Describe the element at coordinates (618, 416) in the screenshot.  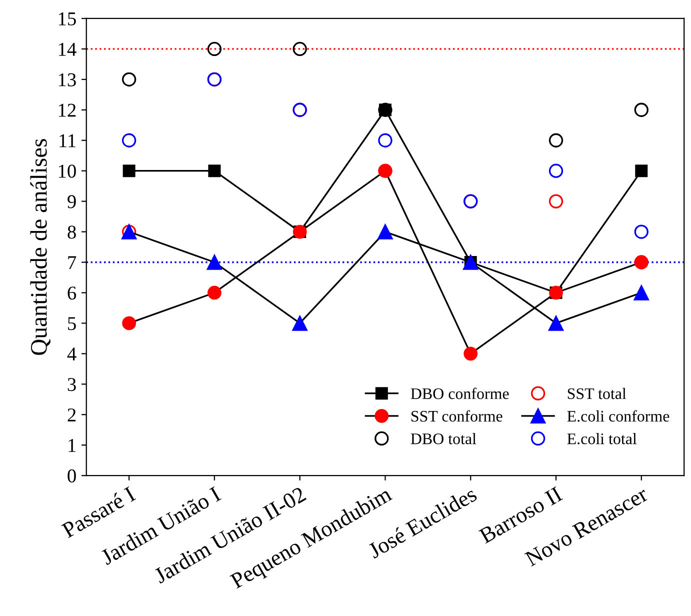
I see `legend-label: E.coli conforme` at that location.